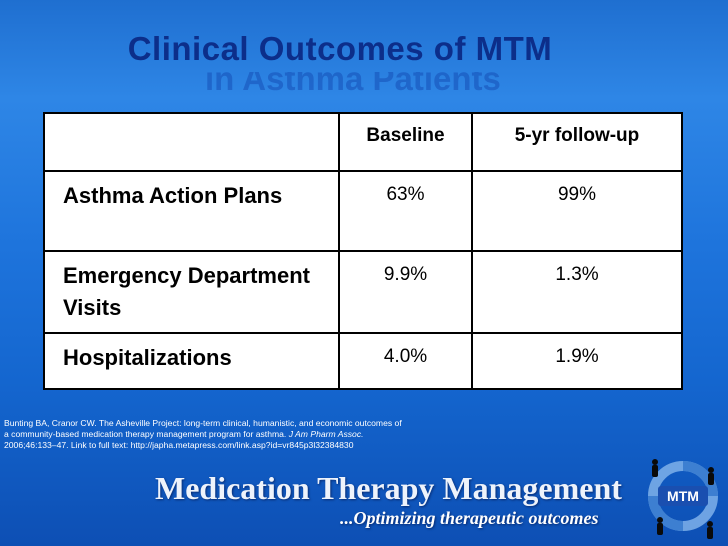  What do you see at coordinates (192, 211) in the screenshot?
I see `row-label: Asthma Action Plans` at bounding box center [192, 211].